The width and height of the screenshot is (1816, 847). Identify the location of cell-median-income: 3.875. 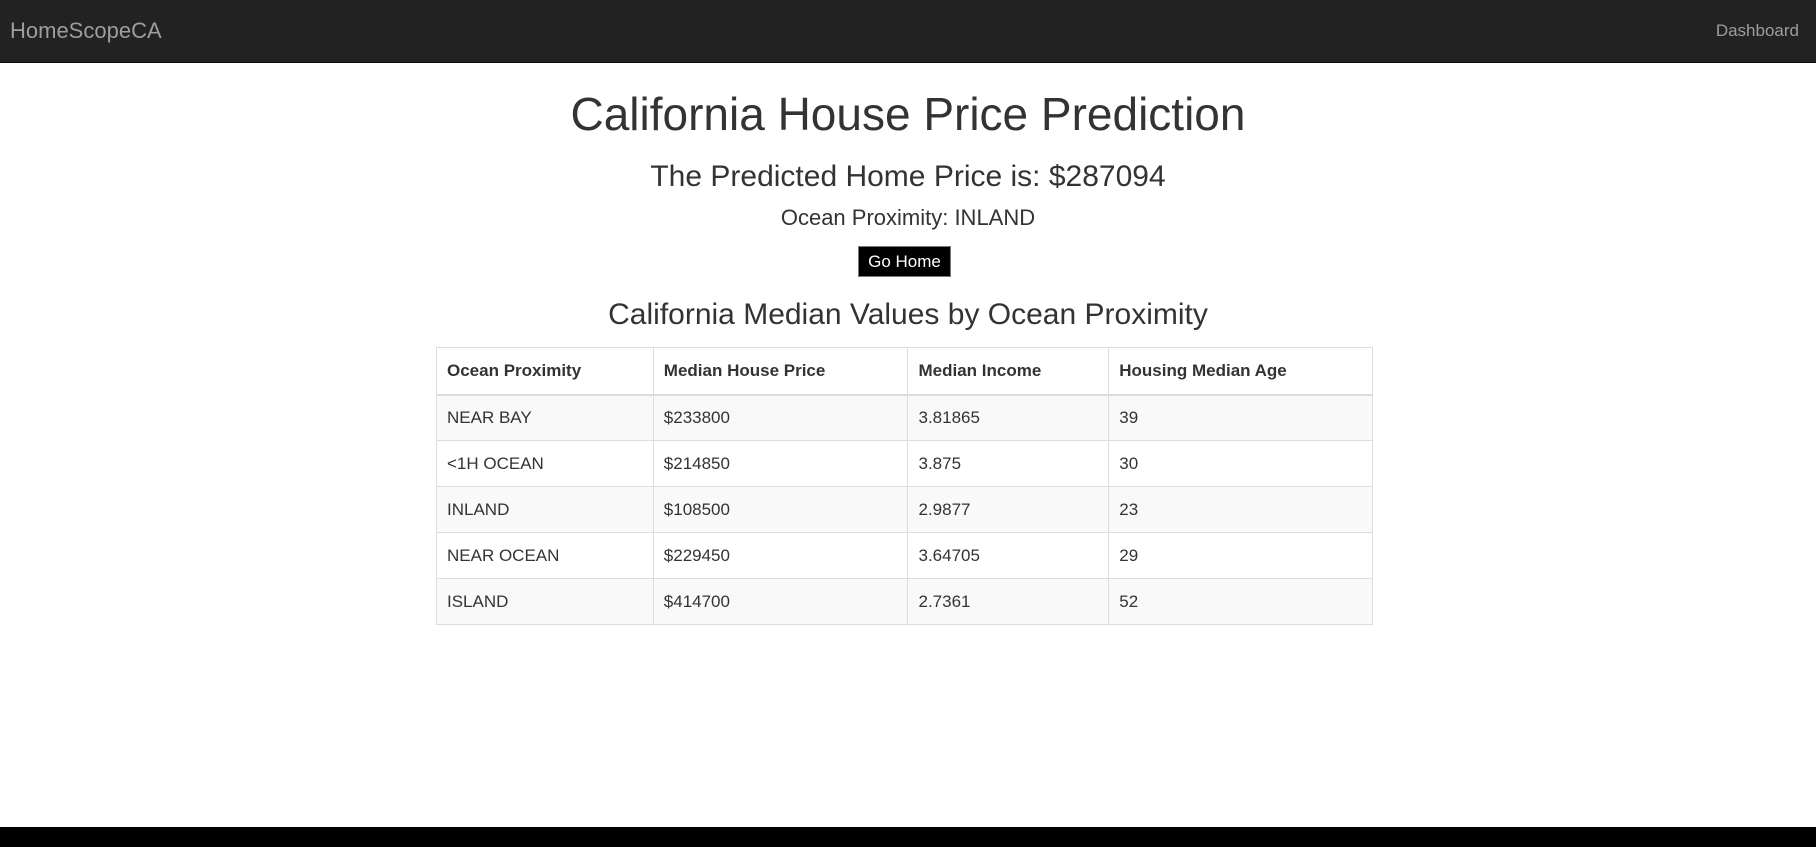
(1008, 463).